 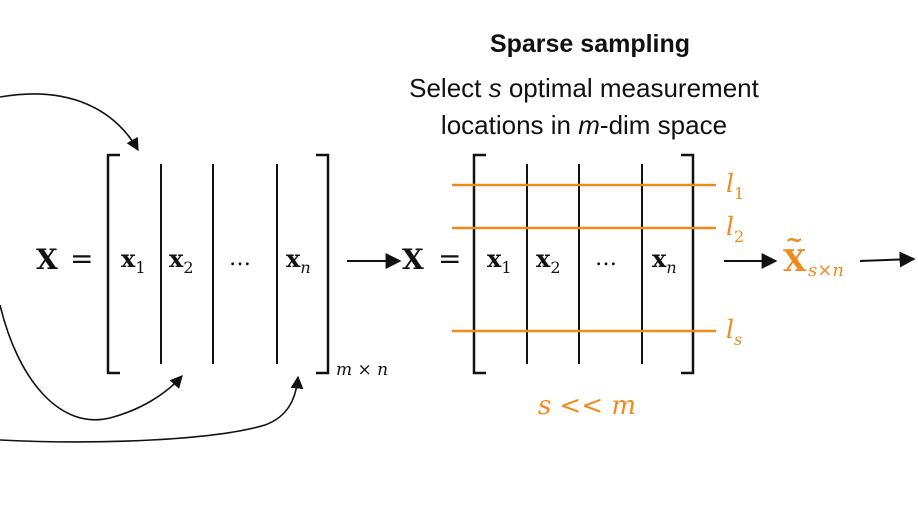 What do you see at coordinates (47, 259) in the screenshot?
I see `left-matrix-symbol: X` at bounding box center [47, 259].